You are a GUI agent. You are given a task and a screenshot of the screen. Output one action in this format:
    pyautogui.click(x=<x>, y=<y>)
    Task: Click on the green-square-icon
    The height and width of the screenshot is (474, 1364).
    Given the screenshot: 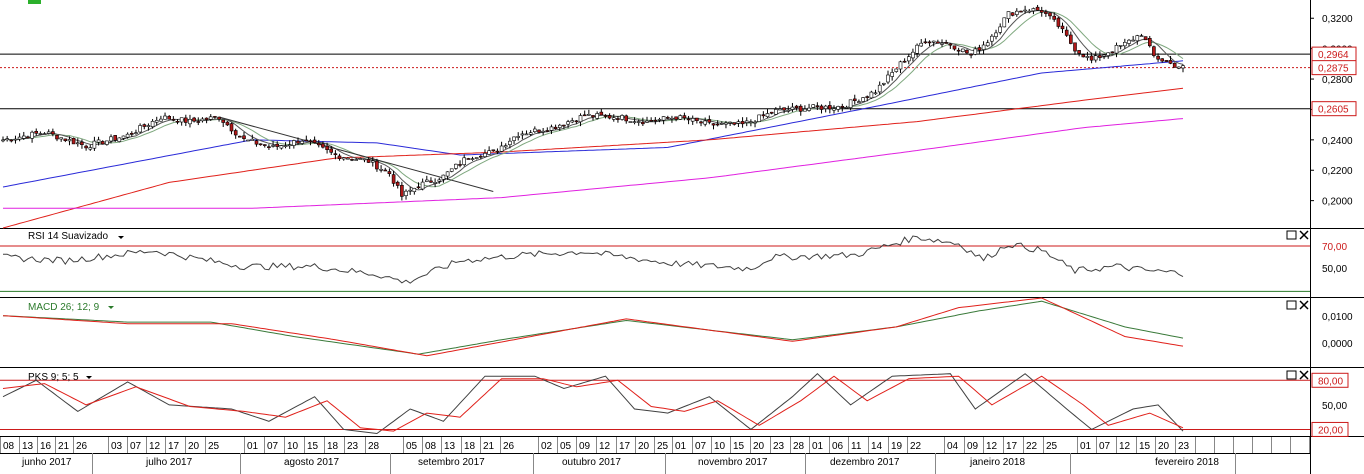 What is the action you would take?
    pyautogui.click(x=34, y=2)
    